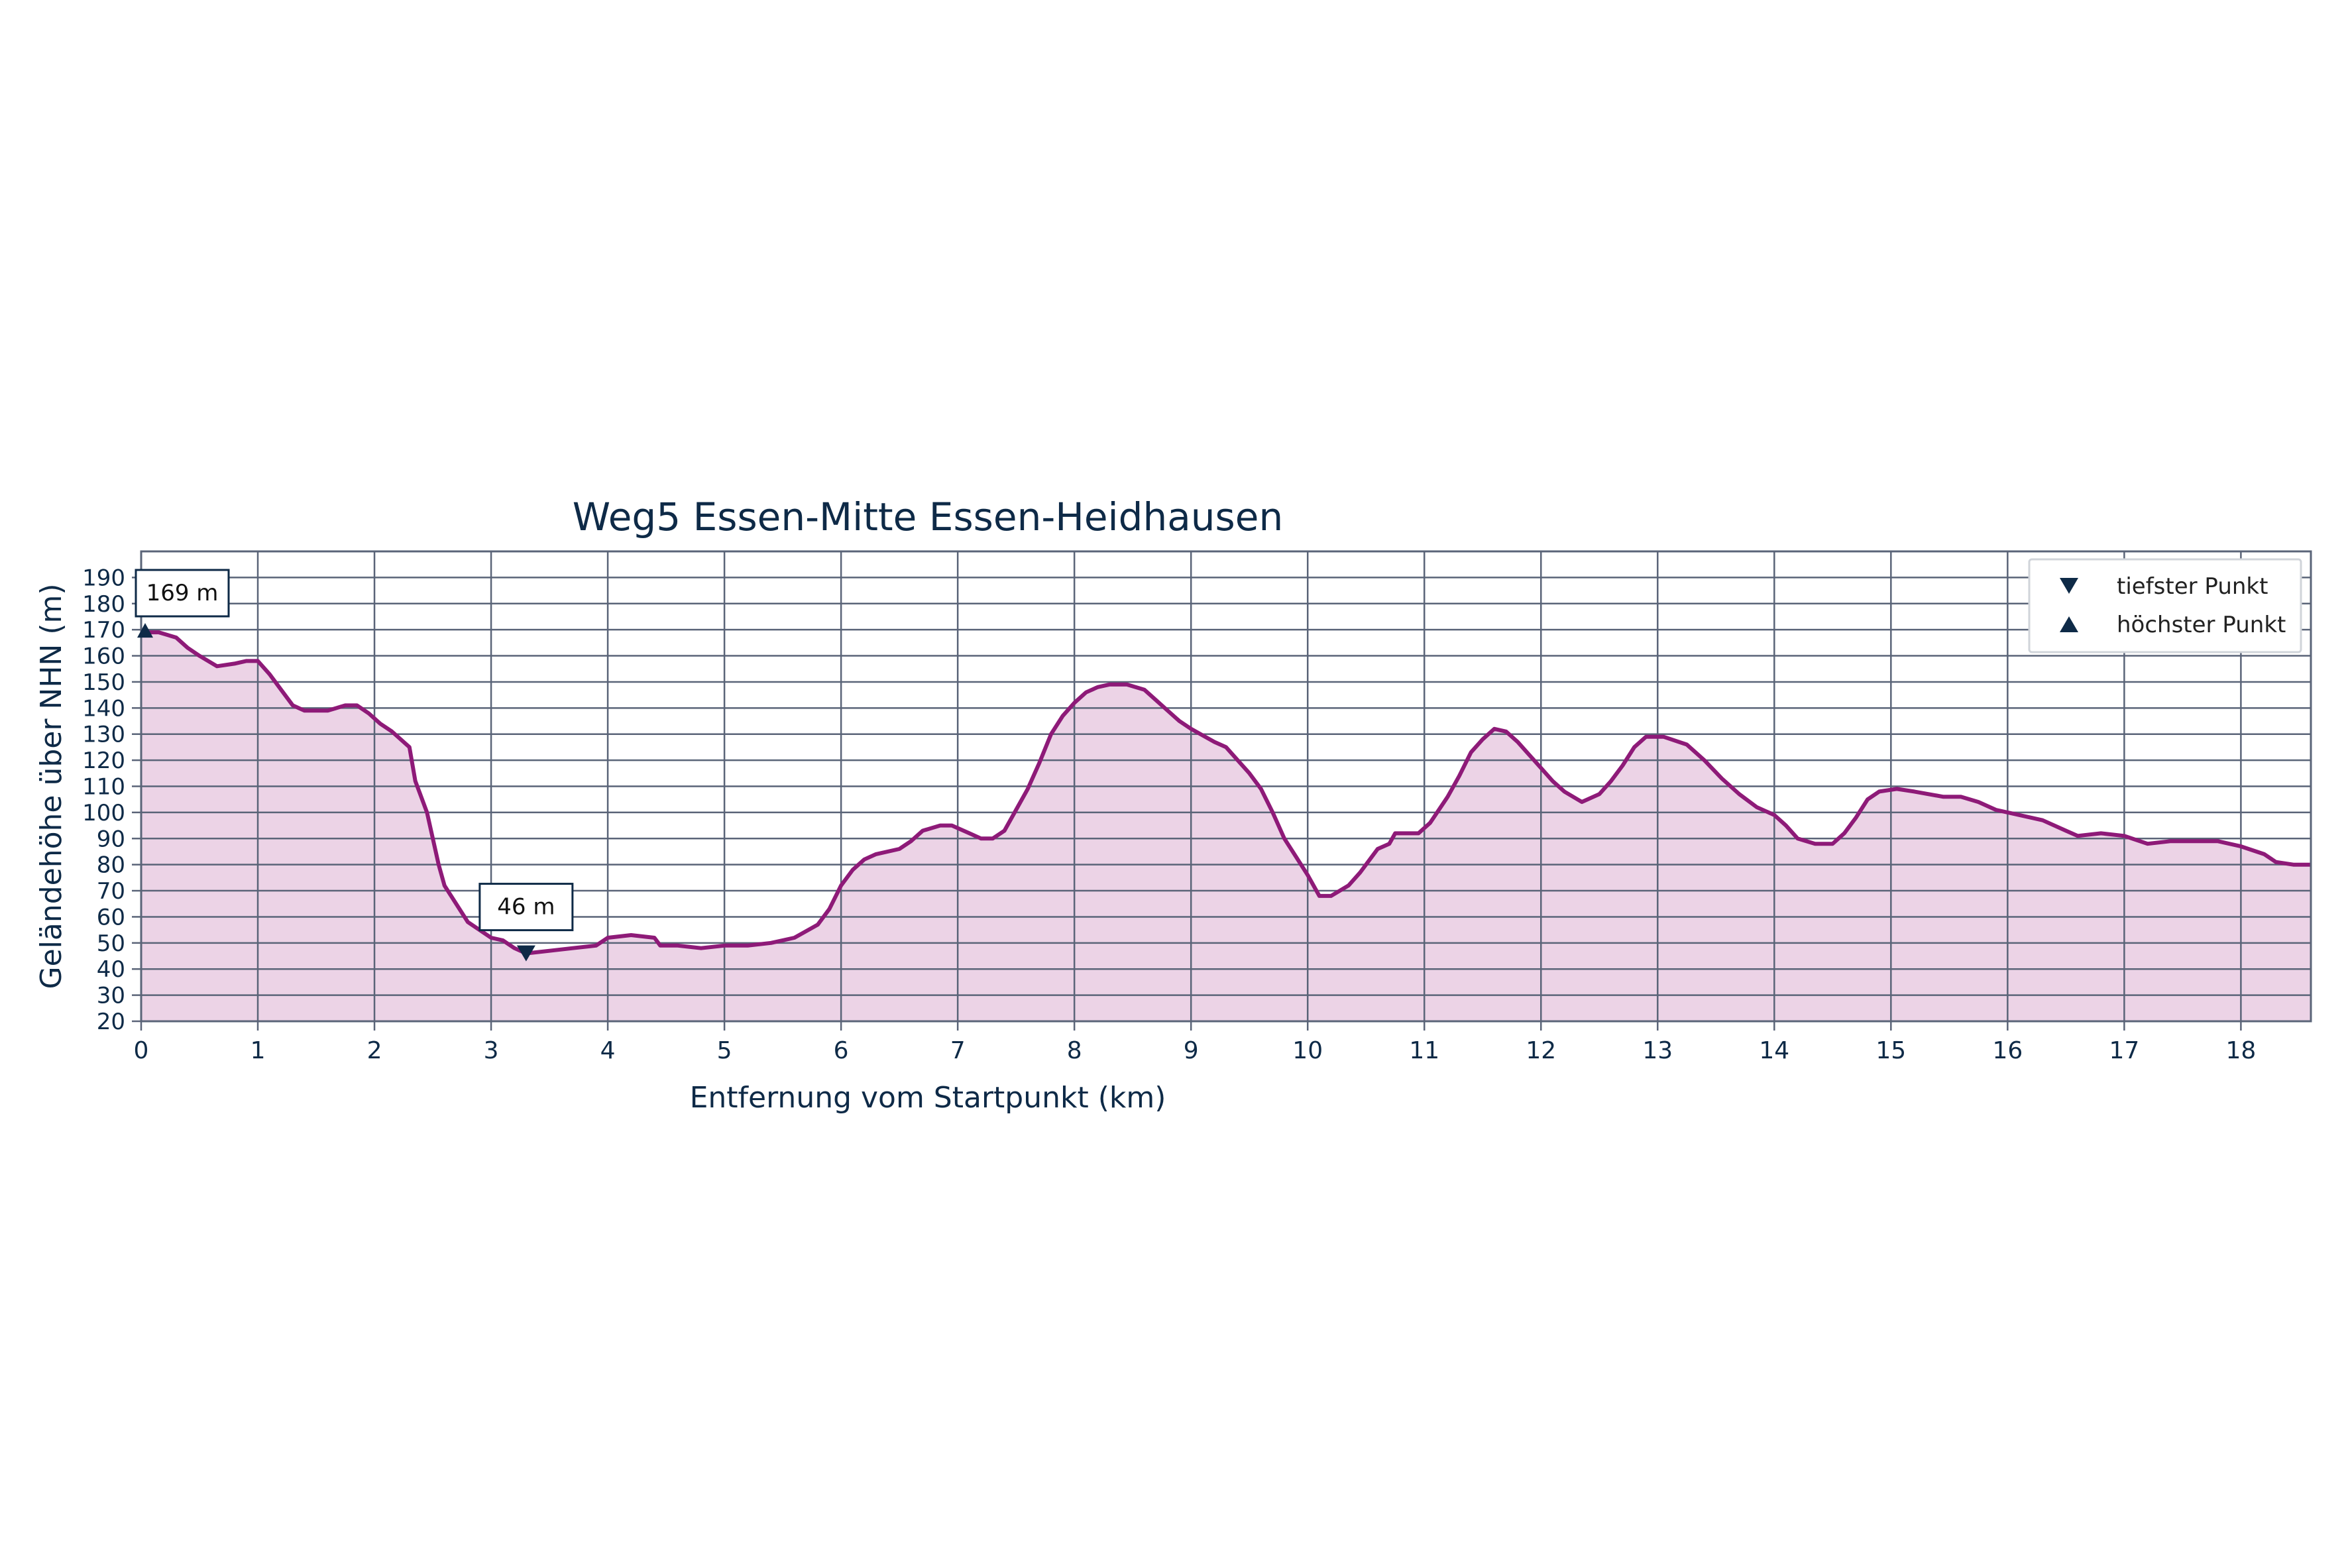 The width and height of the screenshot is (2348, 1568). Describe the element at coordinates (103, 682) in the screenshot. I see `y-tick-label: 150` at that location.